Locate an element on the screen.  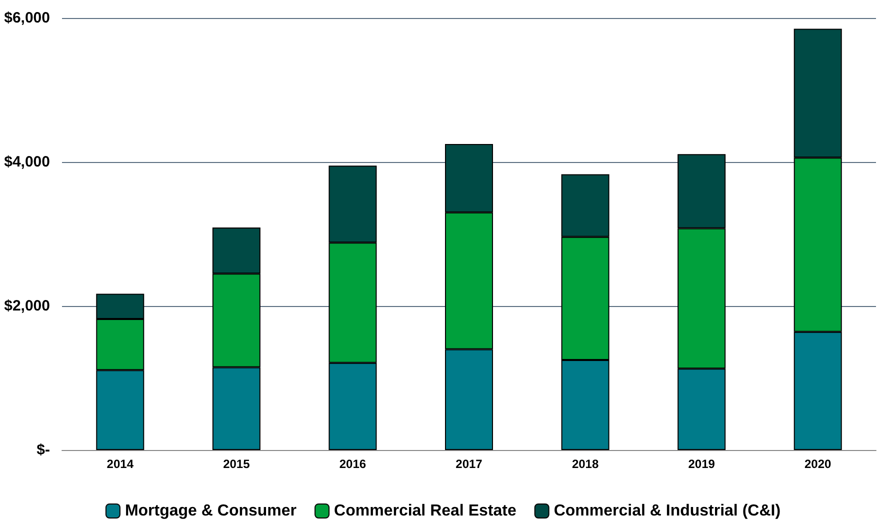
x-tick-label: 2016 is located at coordinates (352, 464).